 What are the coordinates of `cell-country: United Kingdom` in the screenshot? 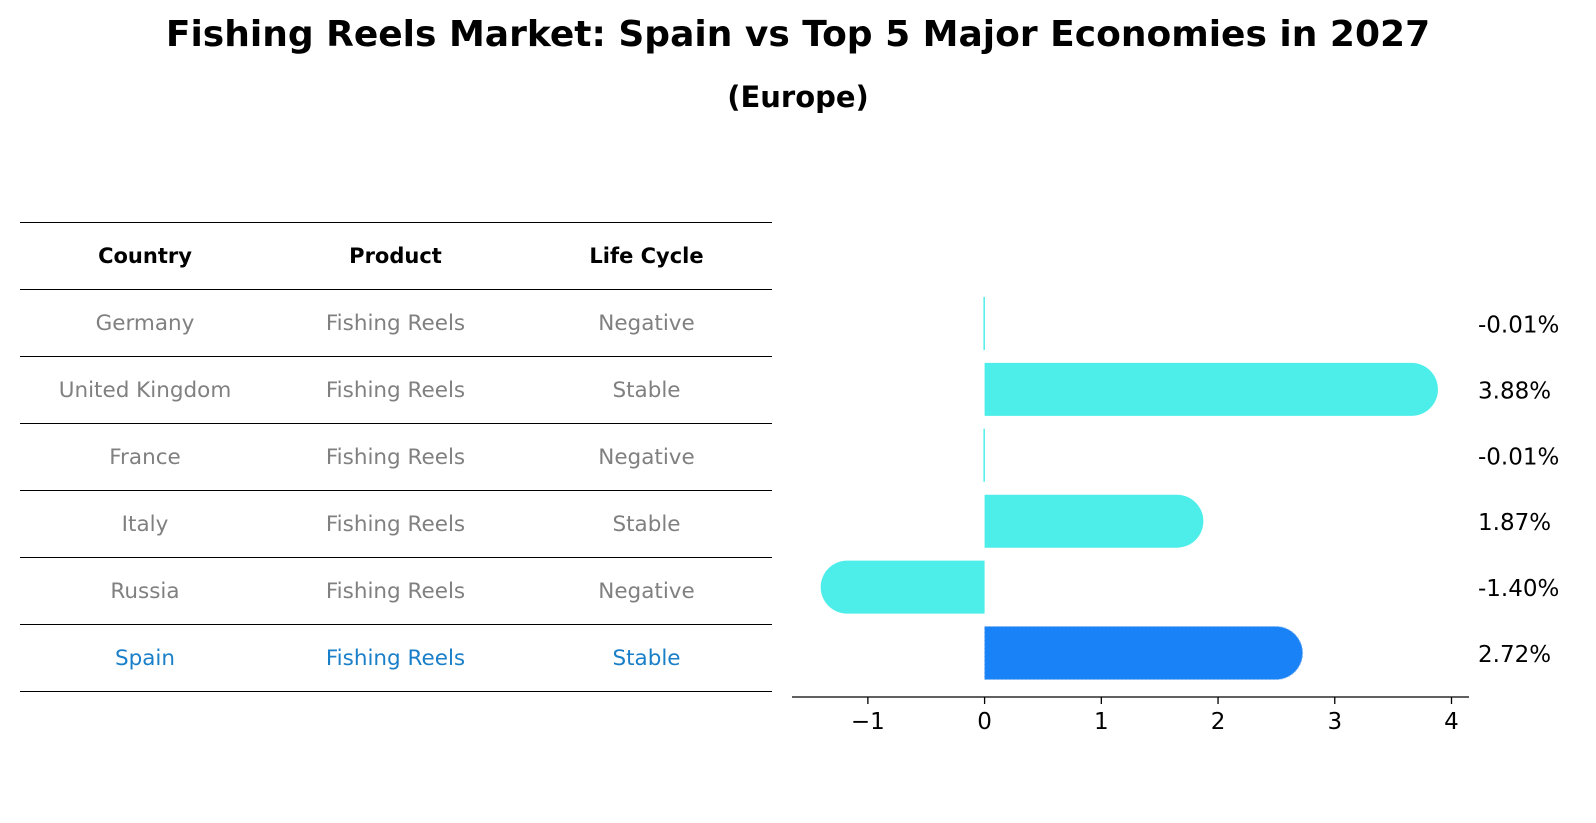 It's located at (145, 390).